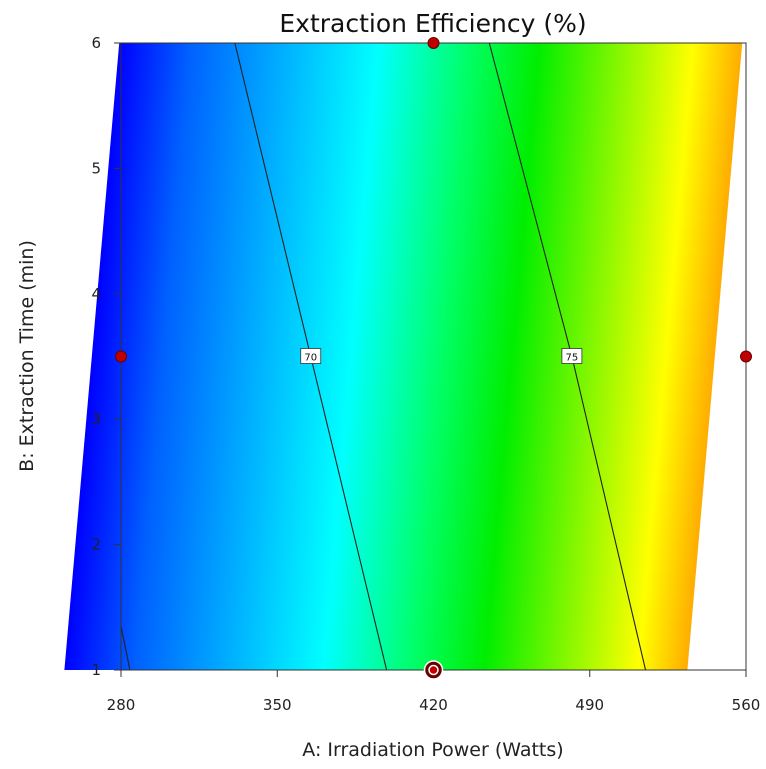 The image size is (766, 769). Describe the element at coordinates (126, 648) in the screenshot. I see `contour-line` at that location.